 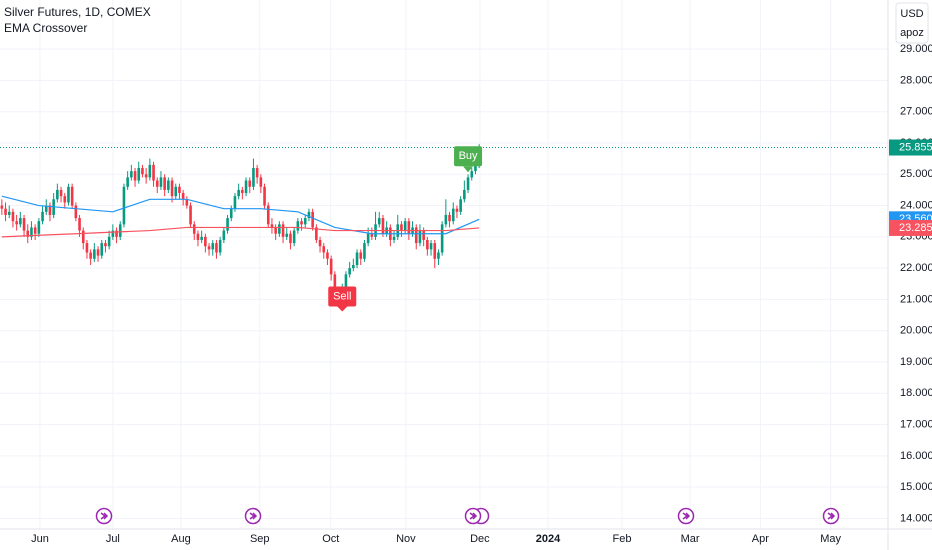 I want to click on signal-label-pointer, so click(x=468, y=169).